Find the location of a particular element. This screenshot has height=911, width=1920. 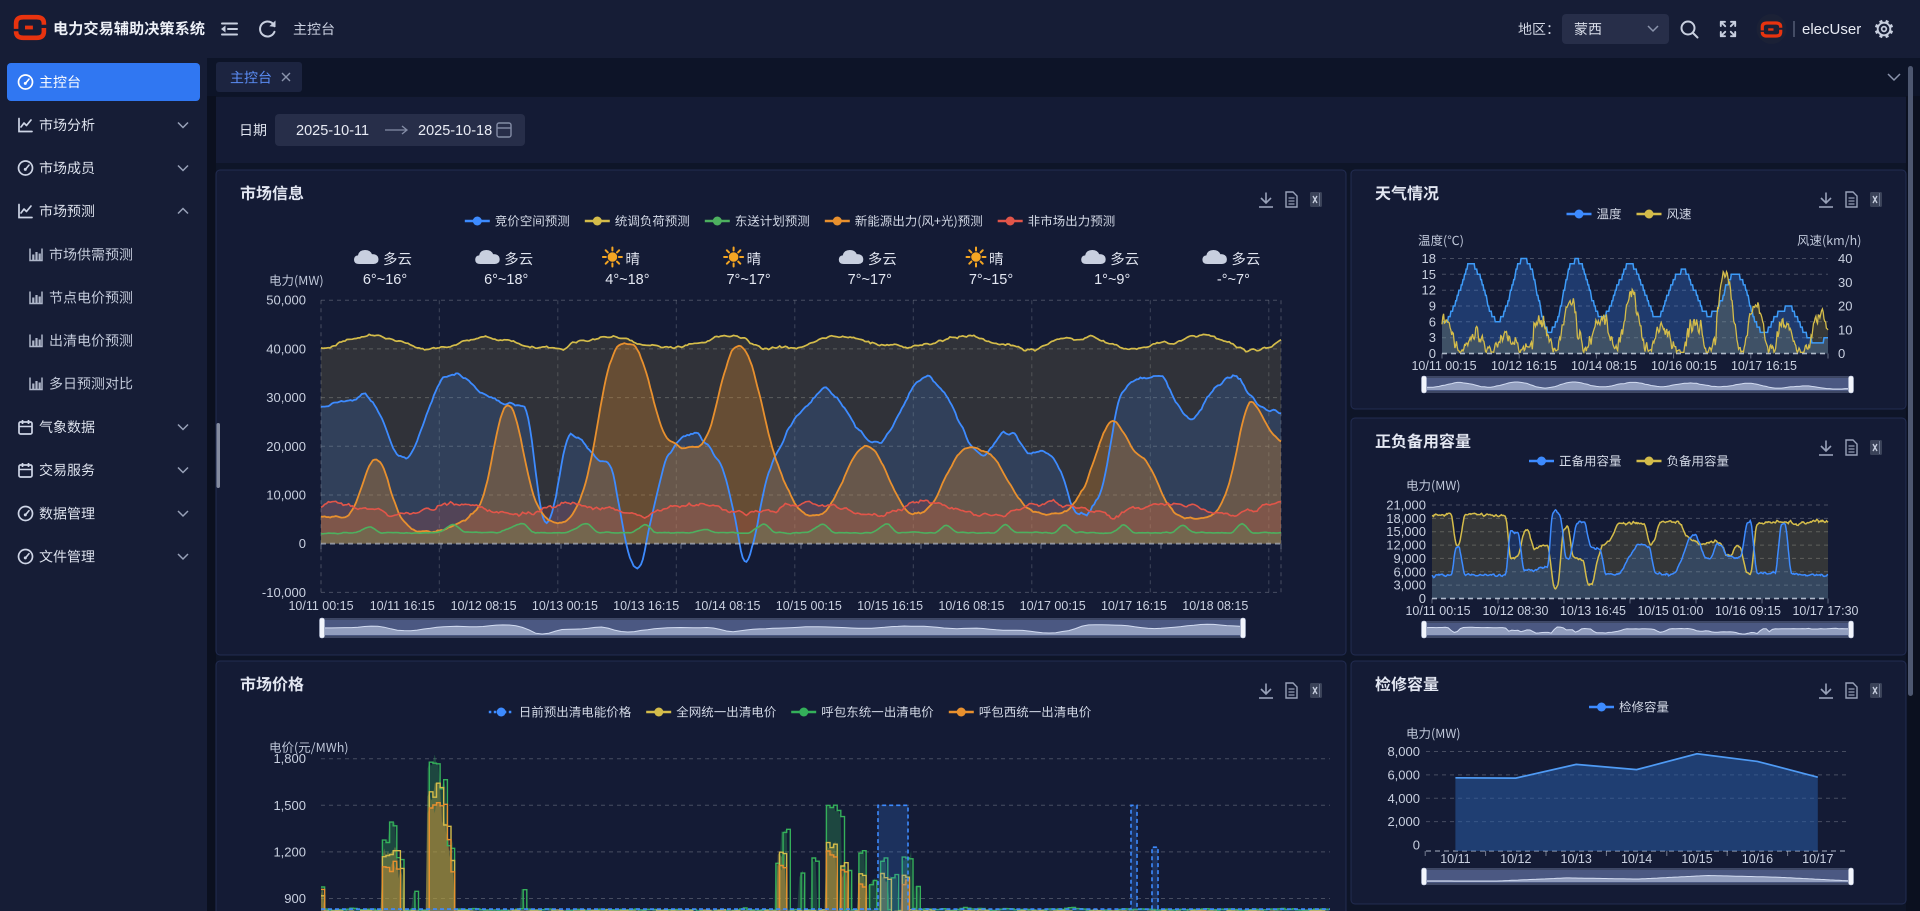

svg-text: 10/15 is located at coordinates (1696, 859).